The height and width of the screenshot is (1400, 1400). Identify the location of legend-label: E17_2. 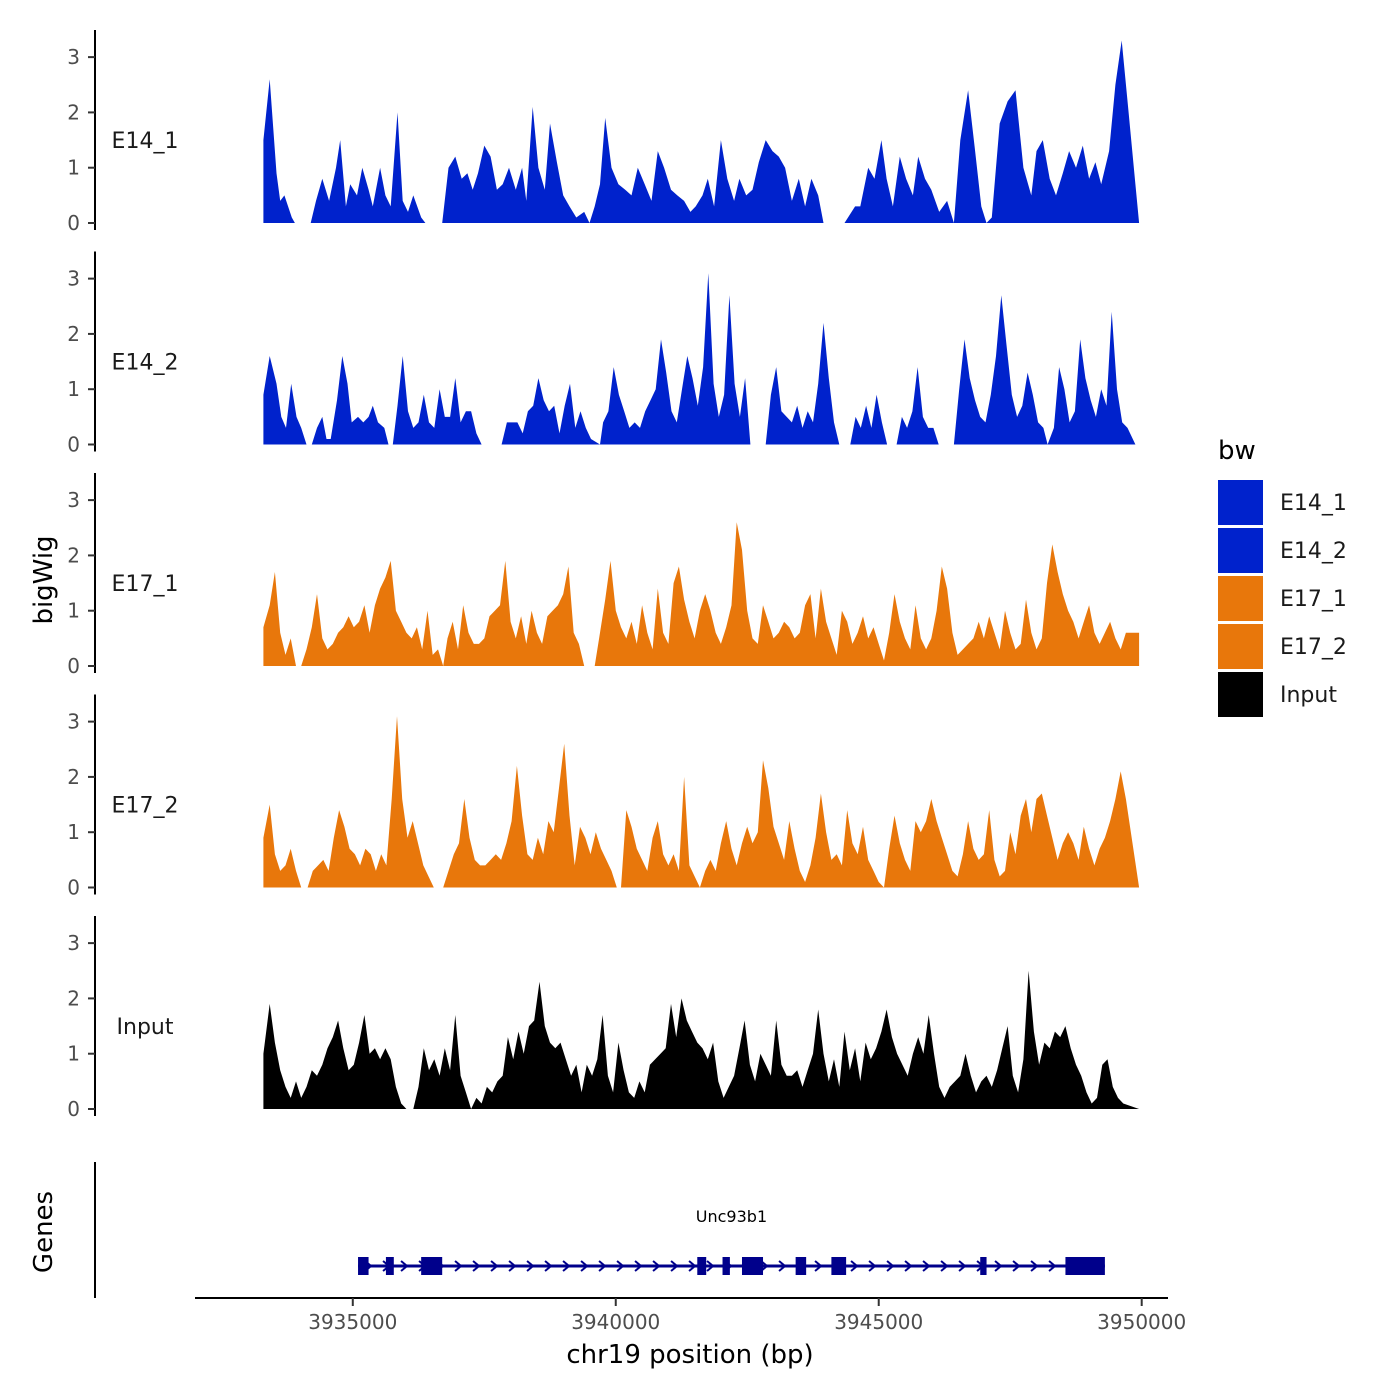
(1313, 647).